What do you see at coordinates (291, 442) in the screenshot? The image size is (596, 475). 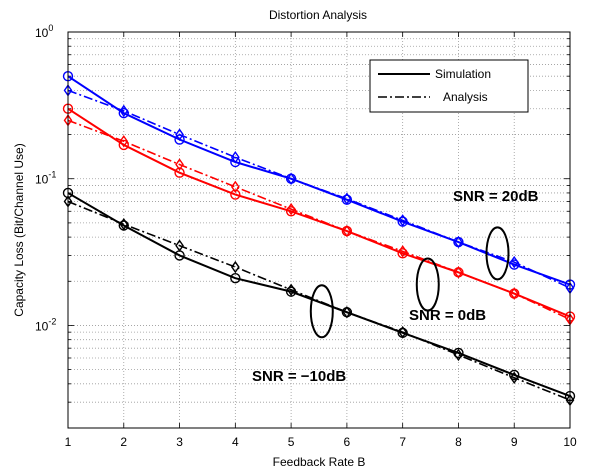 I see `x-tick-label: 5` at bounding box center [291, 442].